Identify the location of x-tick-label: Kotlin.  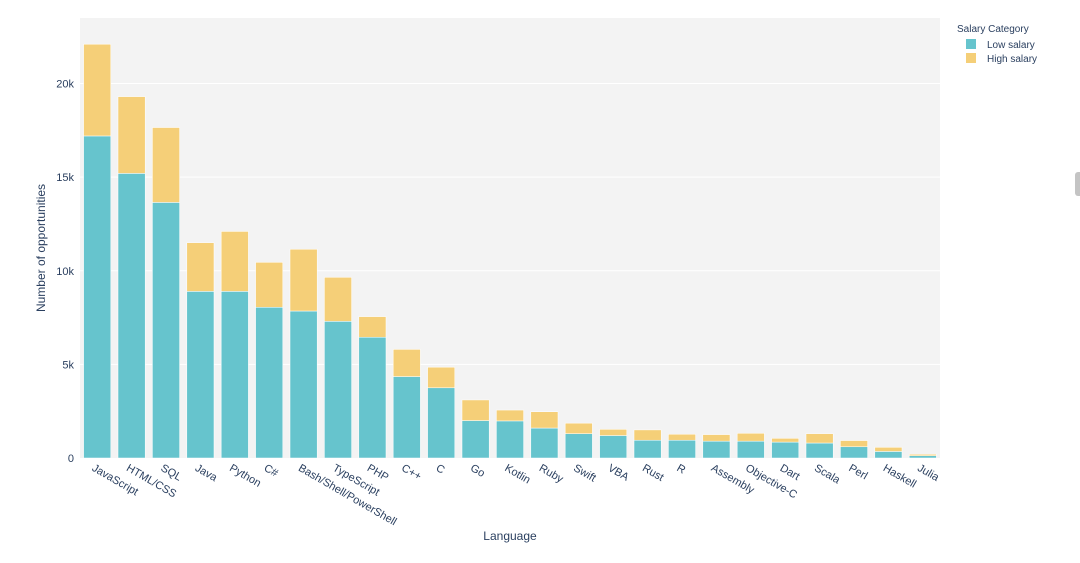
(518, 474).